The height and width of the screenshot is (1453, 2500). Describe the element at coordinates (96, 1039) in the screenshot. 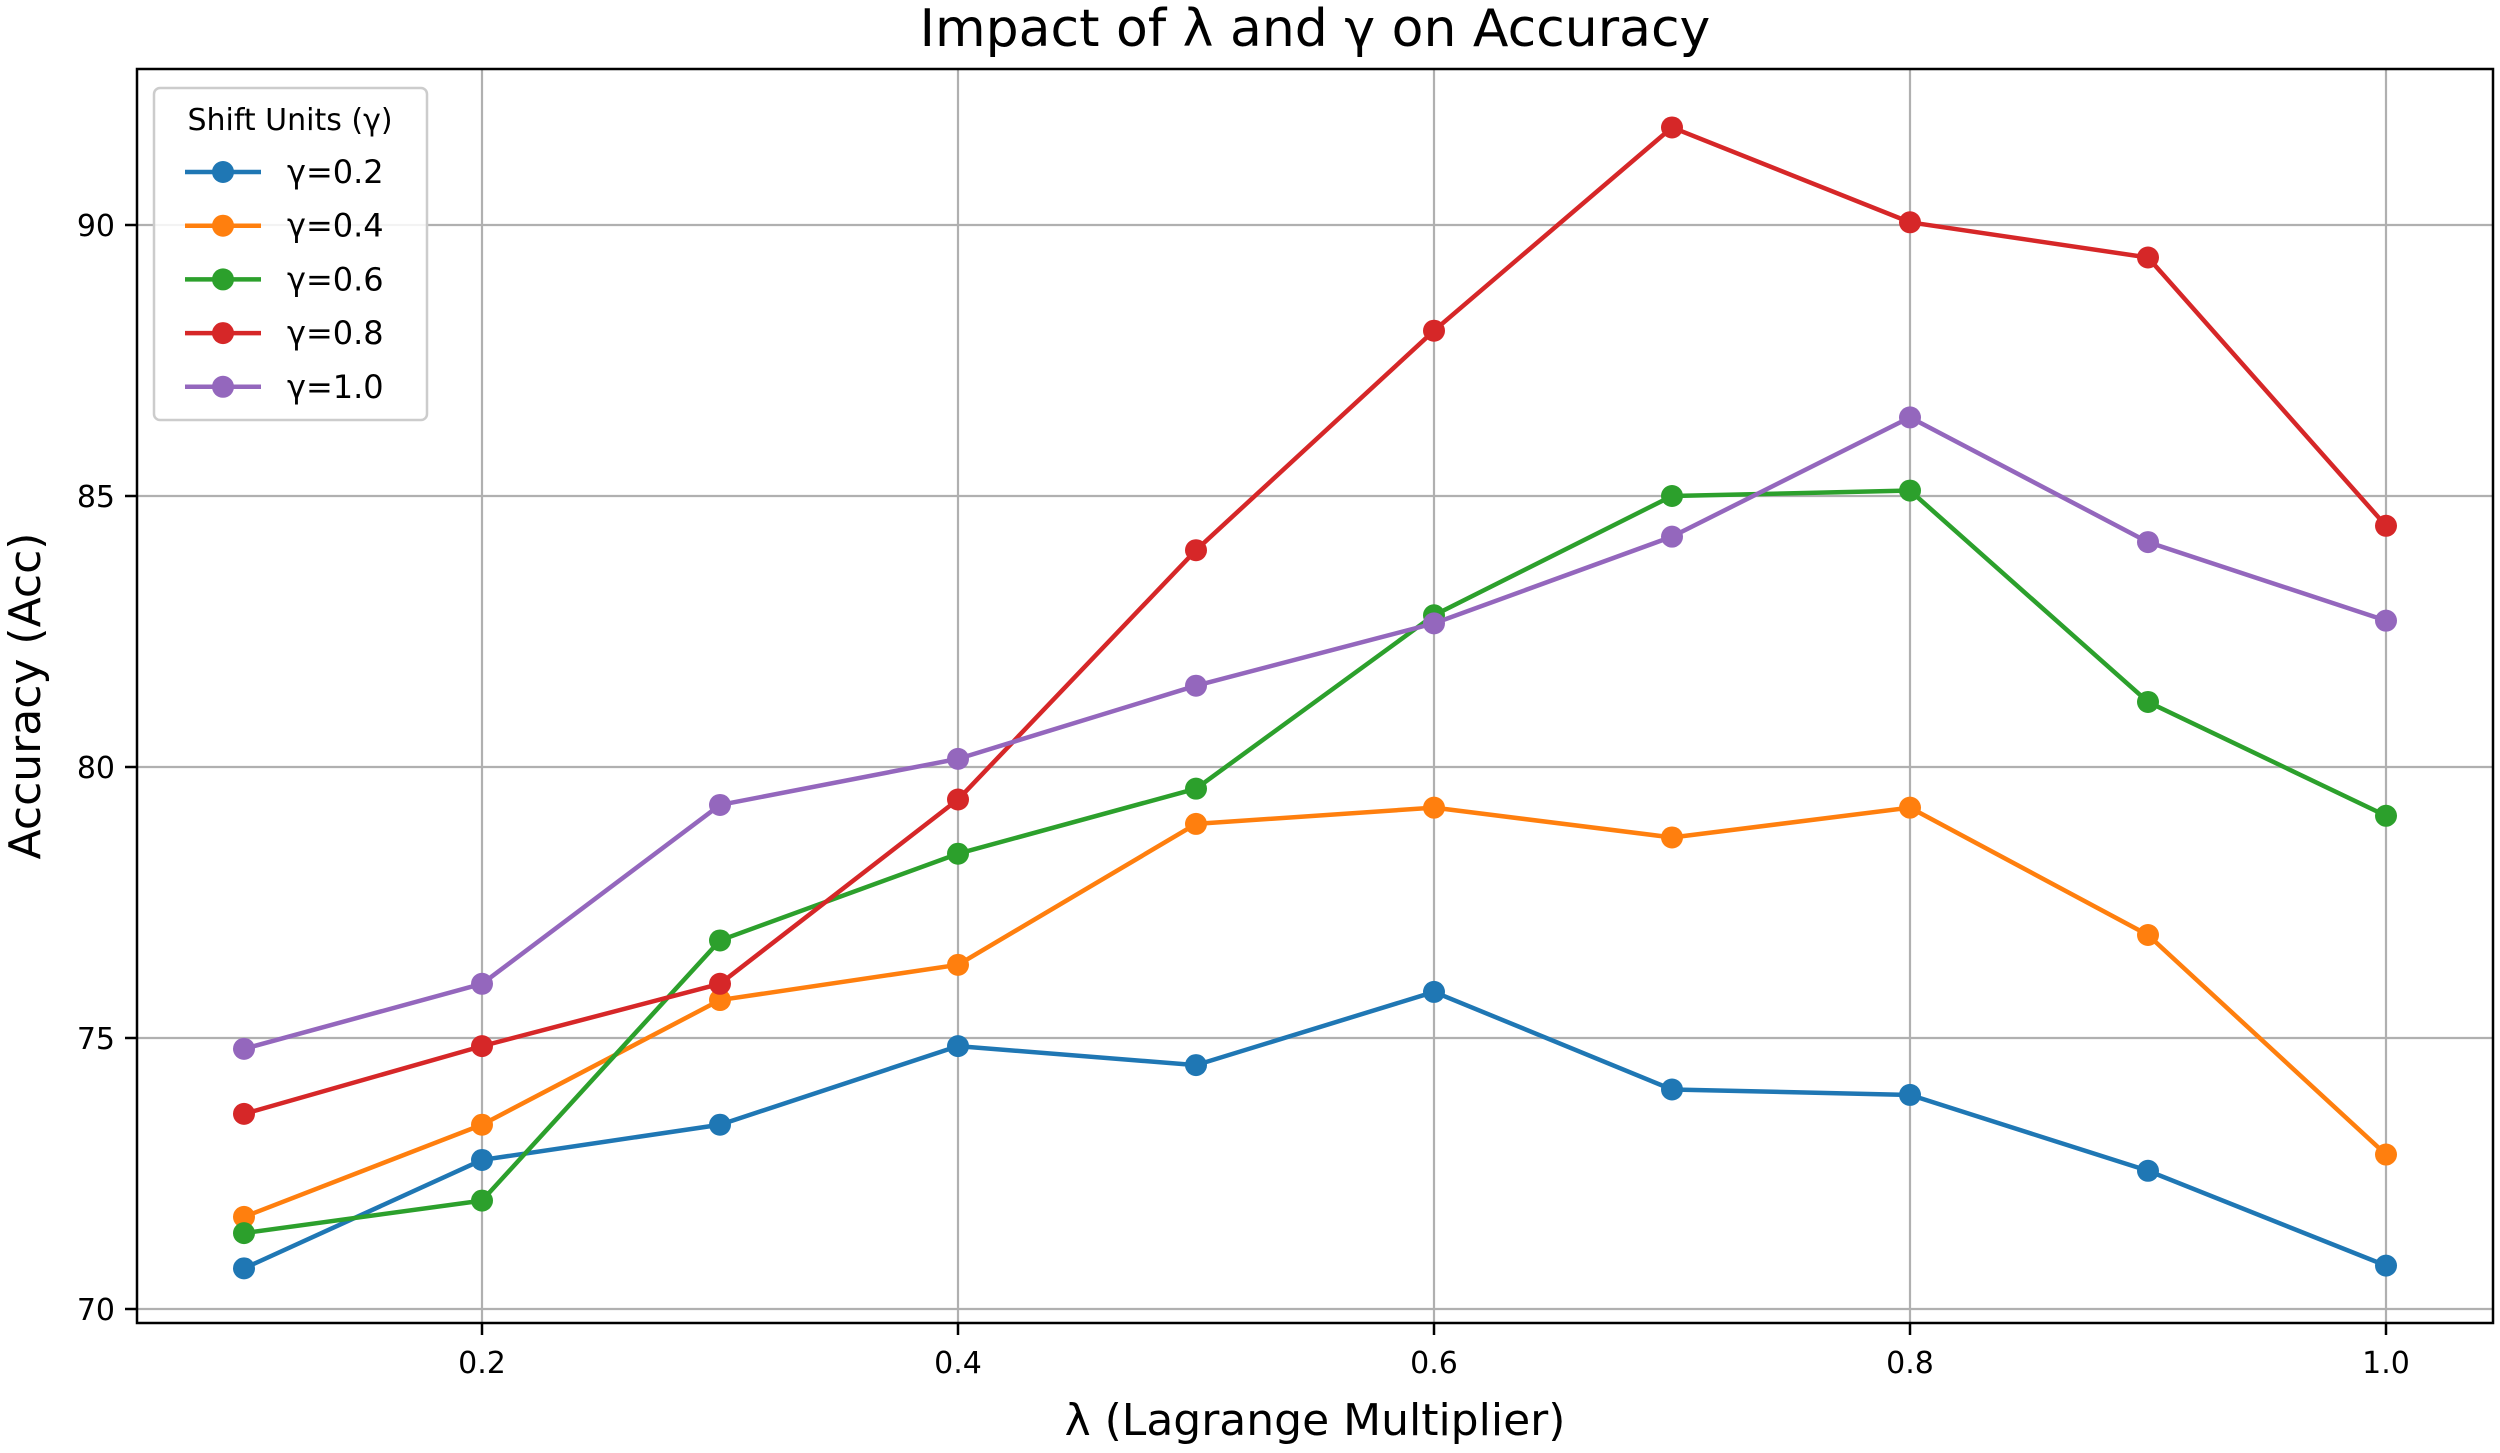

I see `y-tick-label: 75` at that location.